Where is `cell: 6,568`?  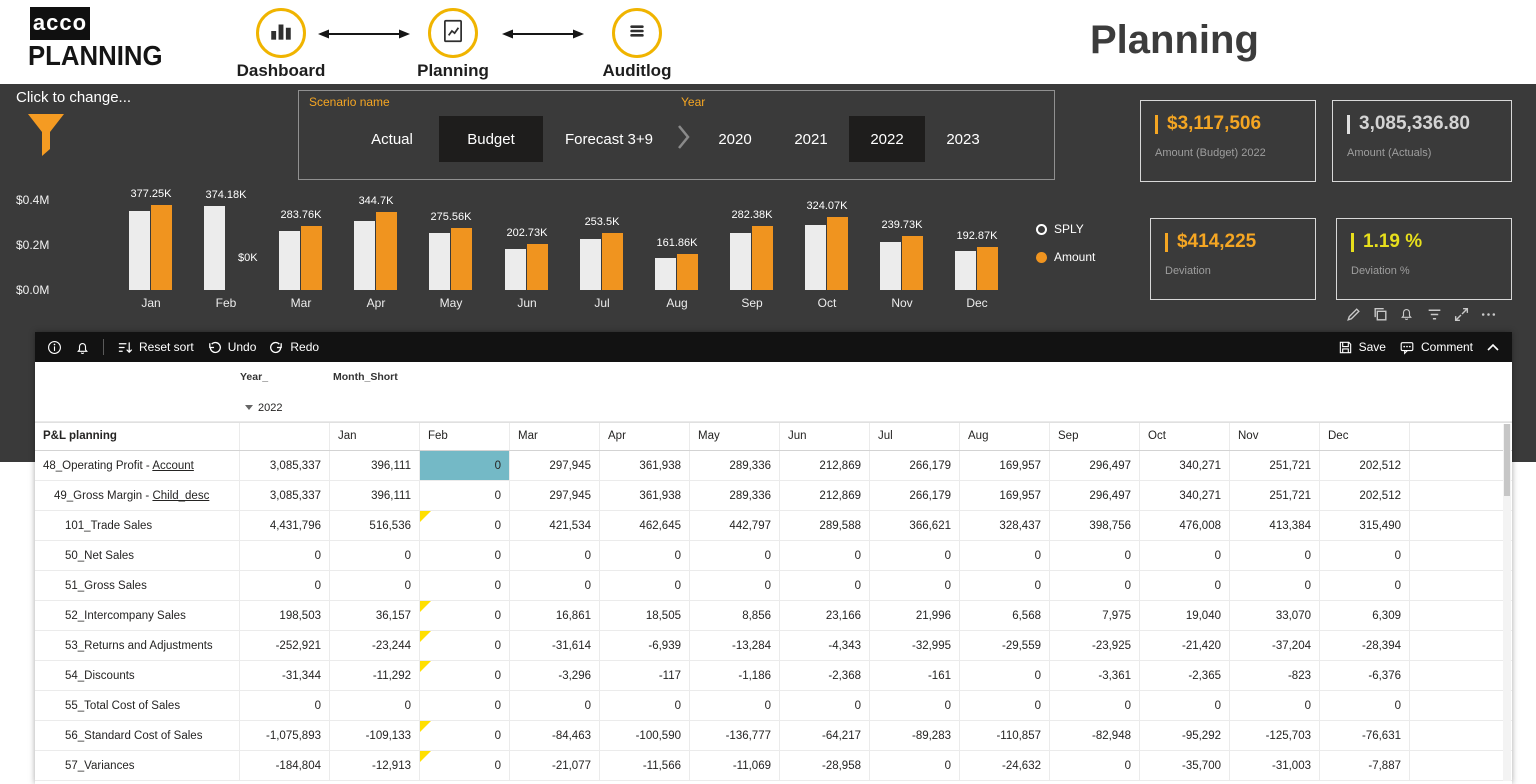 cell: 6,568 is located at coordinates (1005, 615).